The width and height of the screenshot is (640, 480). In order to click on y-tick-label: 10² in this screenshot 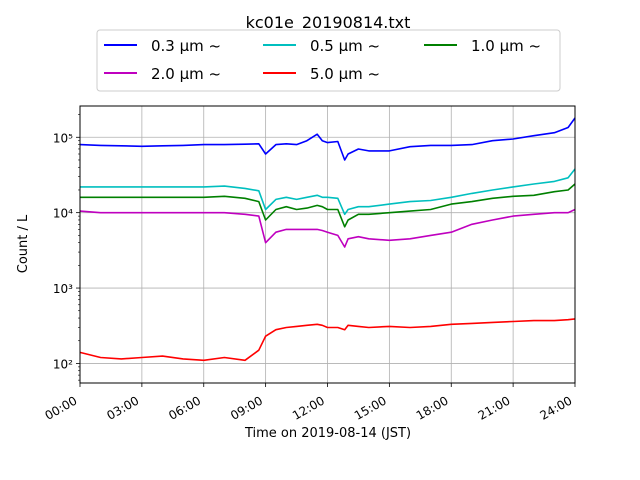, I will do `click(63, 364)`.